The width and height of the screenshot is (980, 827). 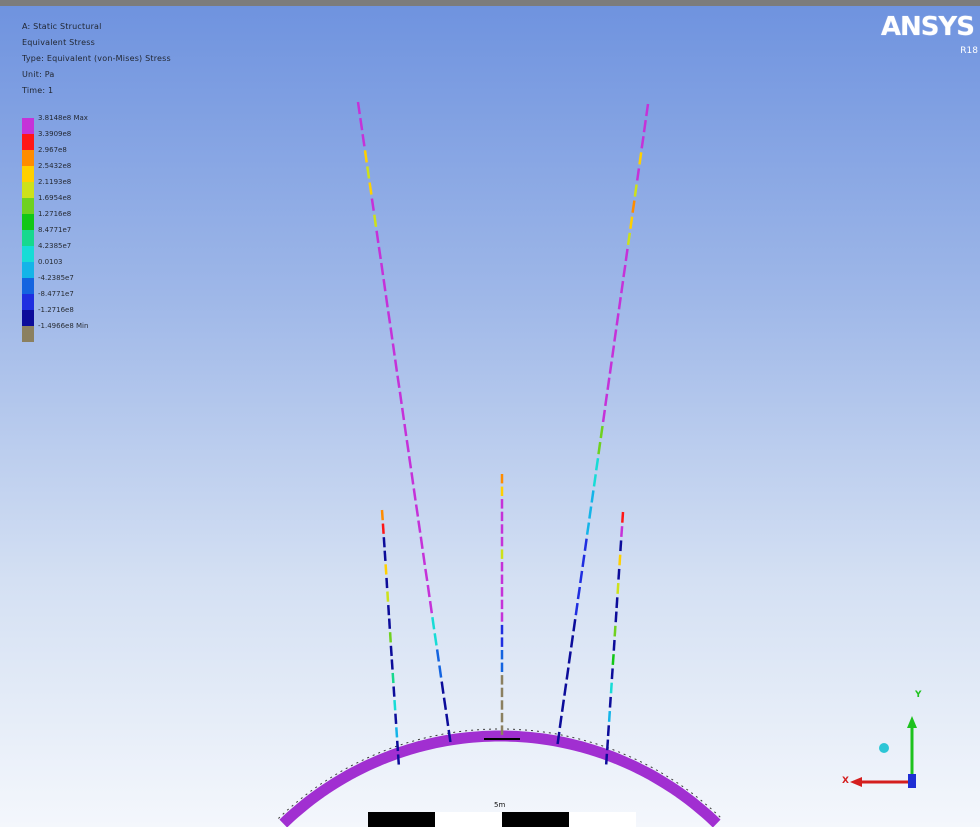 I want to click on arch-node-marks, so click(x=500, y=773).